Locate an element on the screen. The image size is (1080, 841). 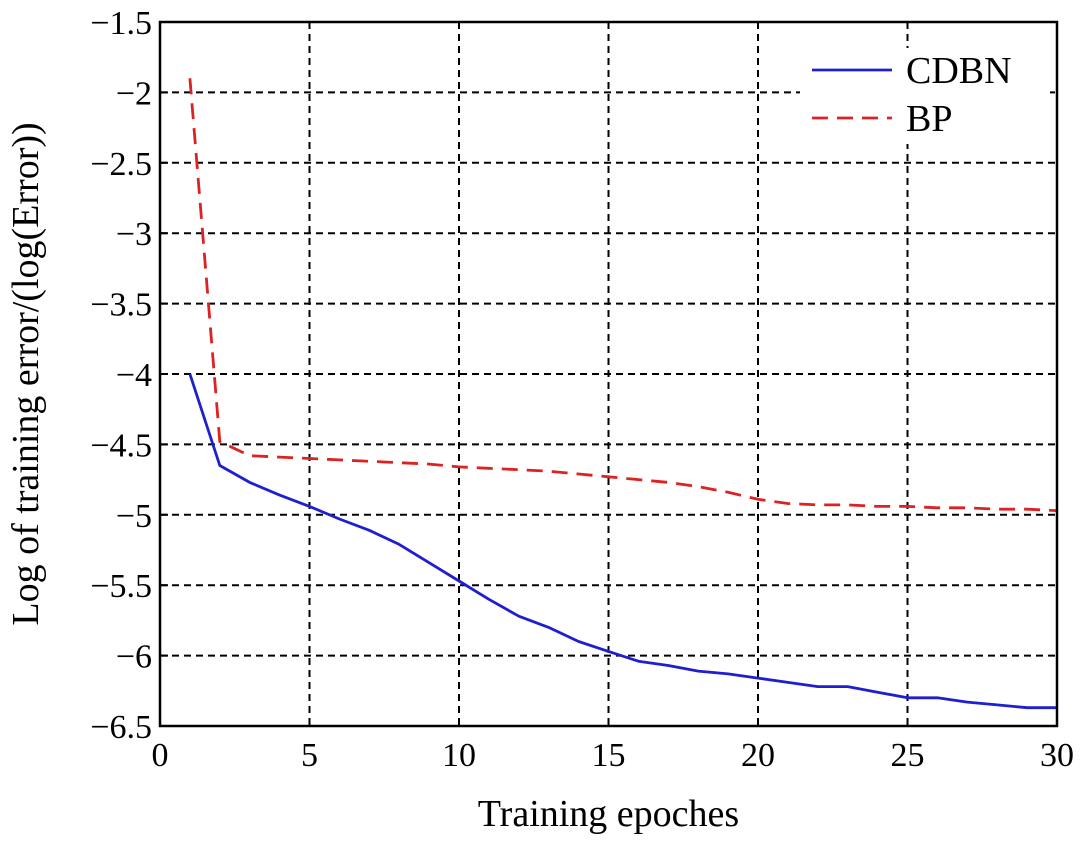
x-tick-label: 30 is located at coordinates (1057, 755).